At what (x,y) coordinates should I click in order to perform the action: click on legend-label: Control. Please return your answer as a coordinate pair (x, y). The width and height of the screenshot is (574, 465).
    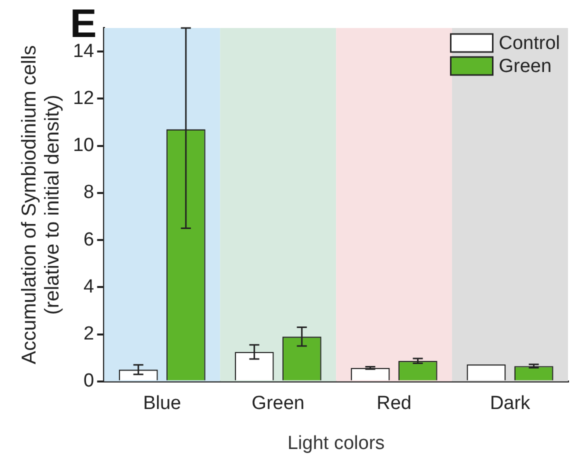
    Looking at the image, I should click on (529, 43).